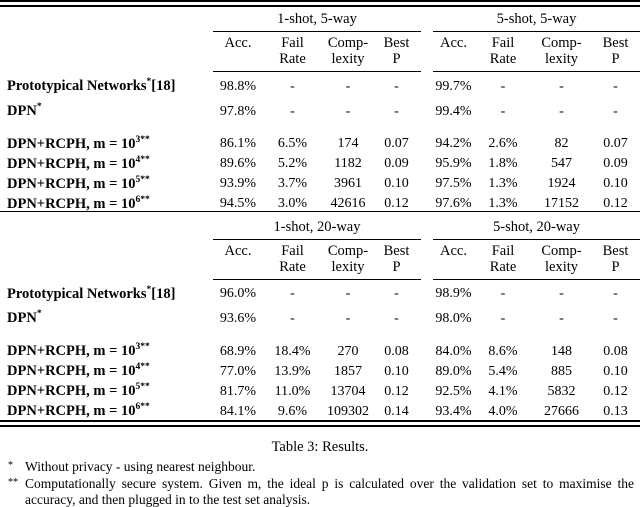 The width and height of the screenshot is (640, 507). What do you see at coordinates (348, 266) in the screenshot?
I see `header-line: lexity` at bounding box center [348, 266].